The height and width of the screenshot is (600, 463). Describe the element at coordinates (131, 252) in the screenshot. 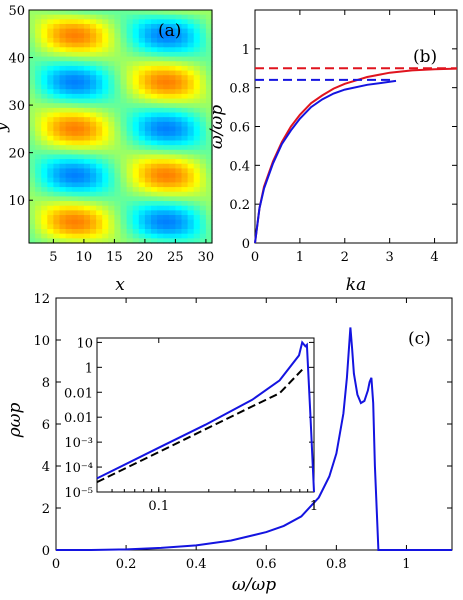

I see `panel-a-xticks: 5 10 15 20 25 30` at that location.